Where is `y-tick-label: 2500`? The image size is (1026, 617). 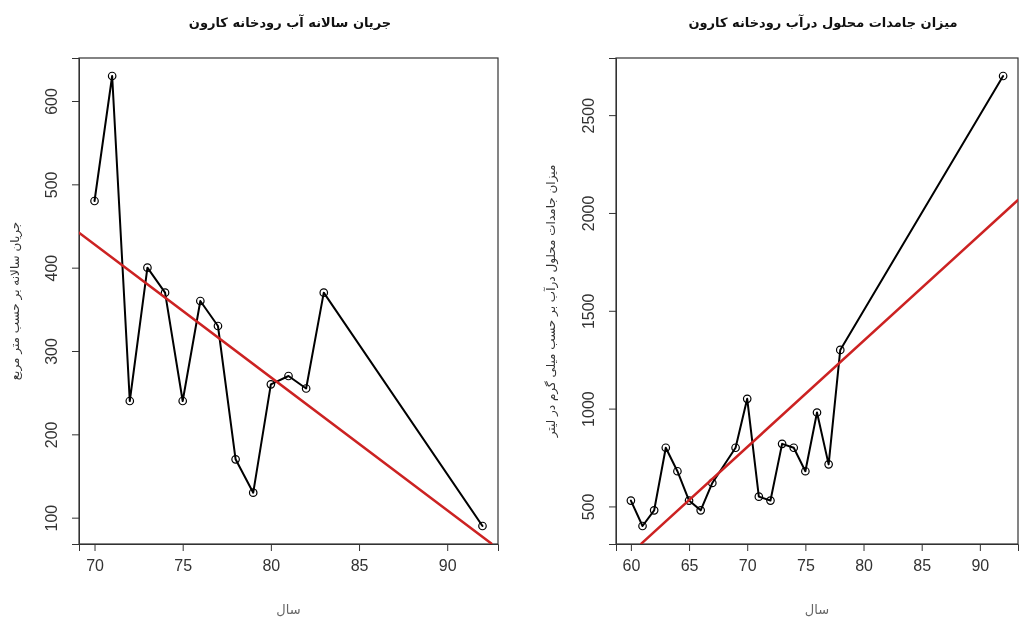
y-tick-label: 2500 is located at coordinates (588, 115).